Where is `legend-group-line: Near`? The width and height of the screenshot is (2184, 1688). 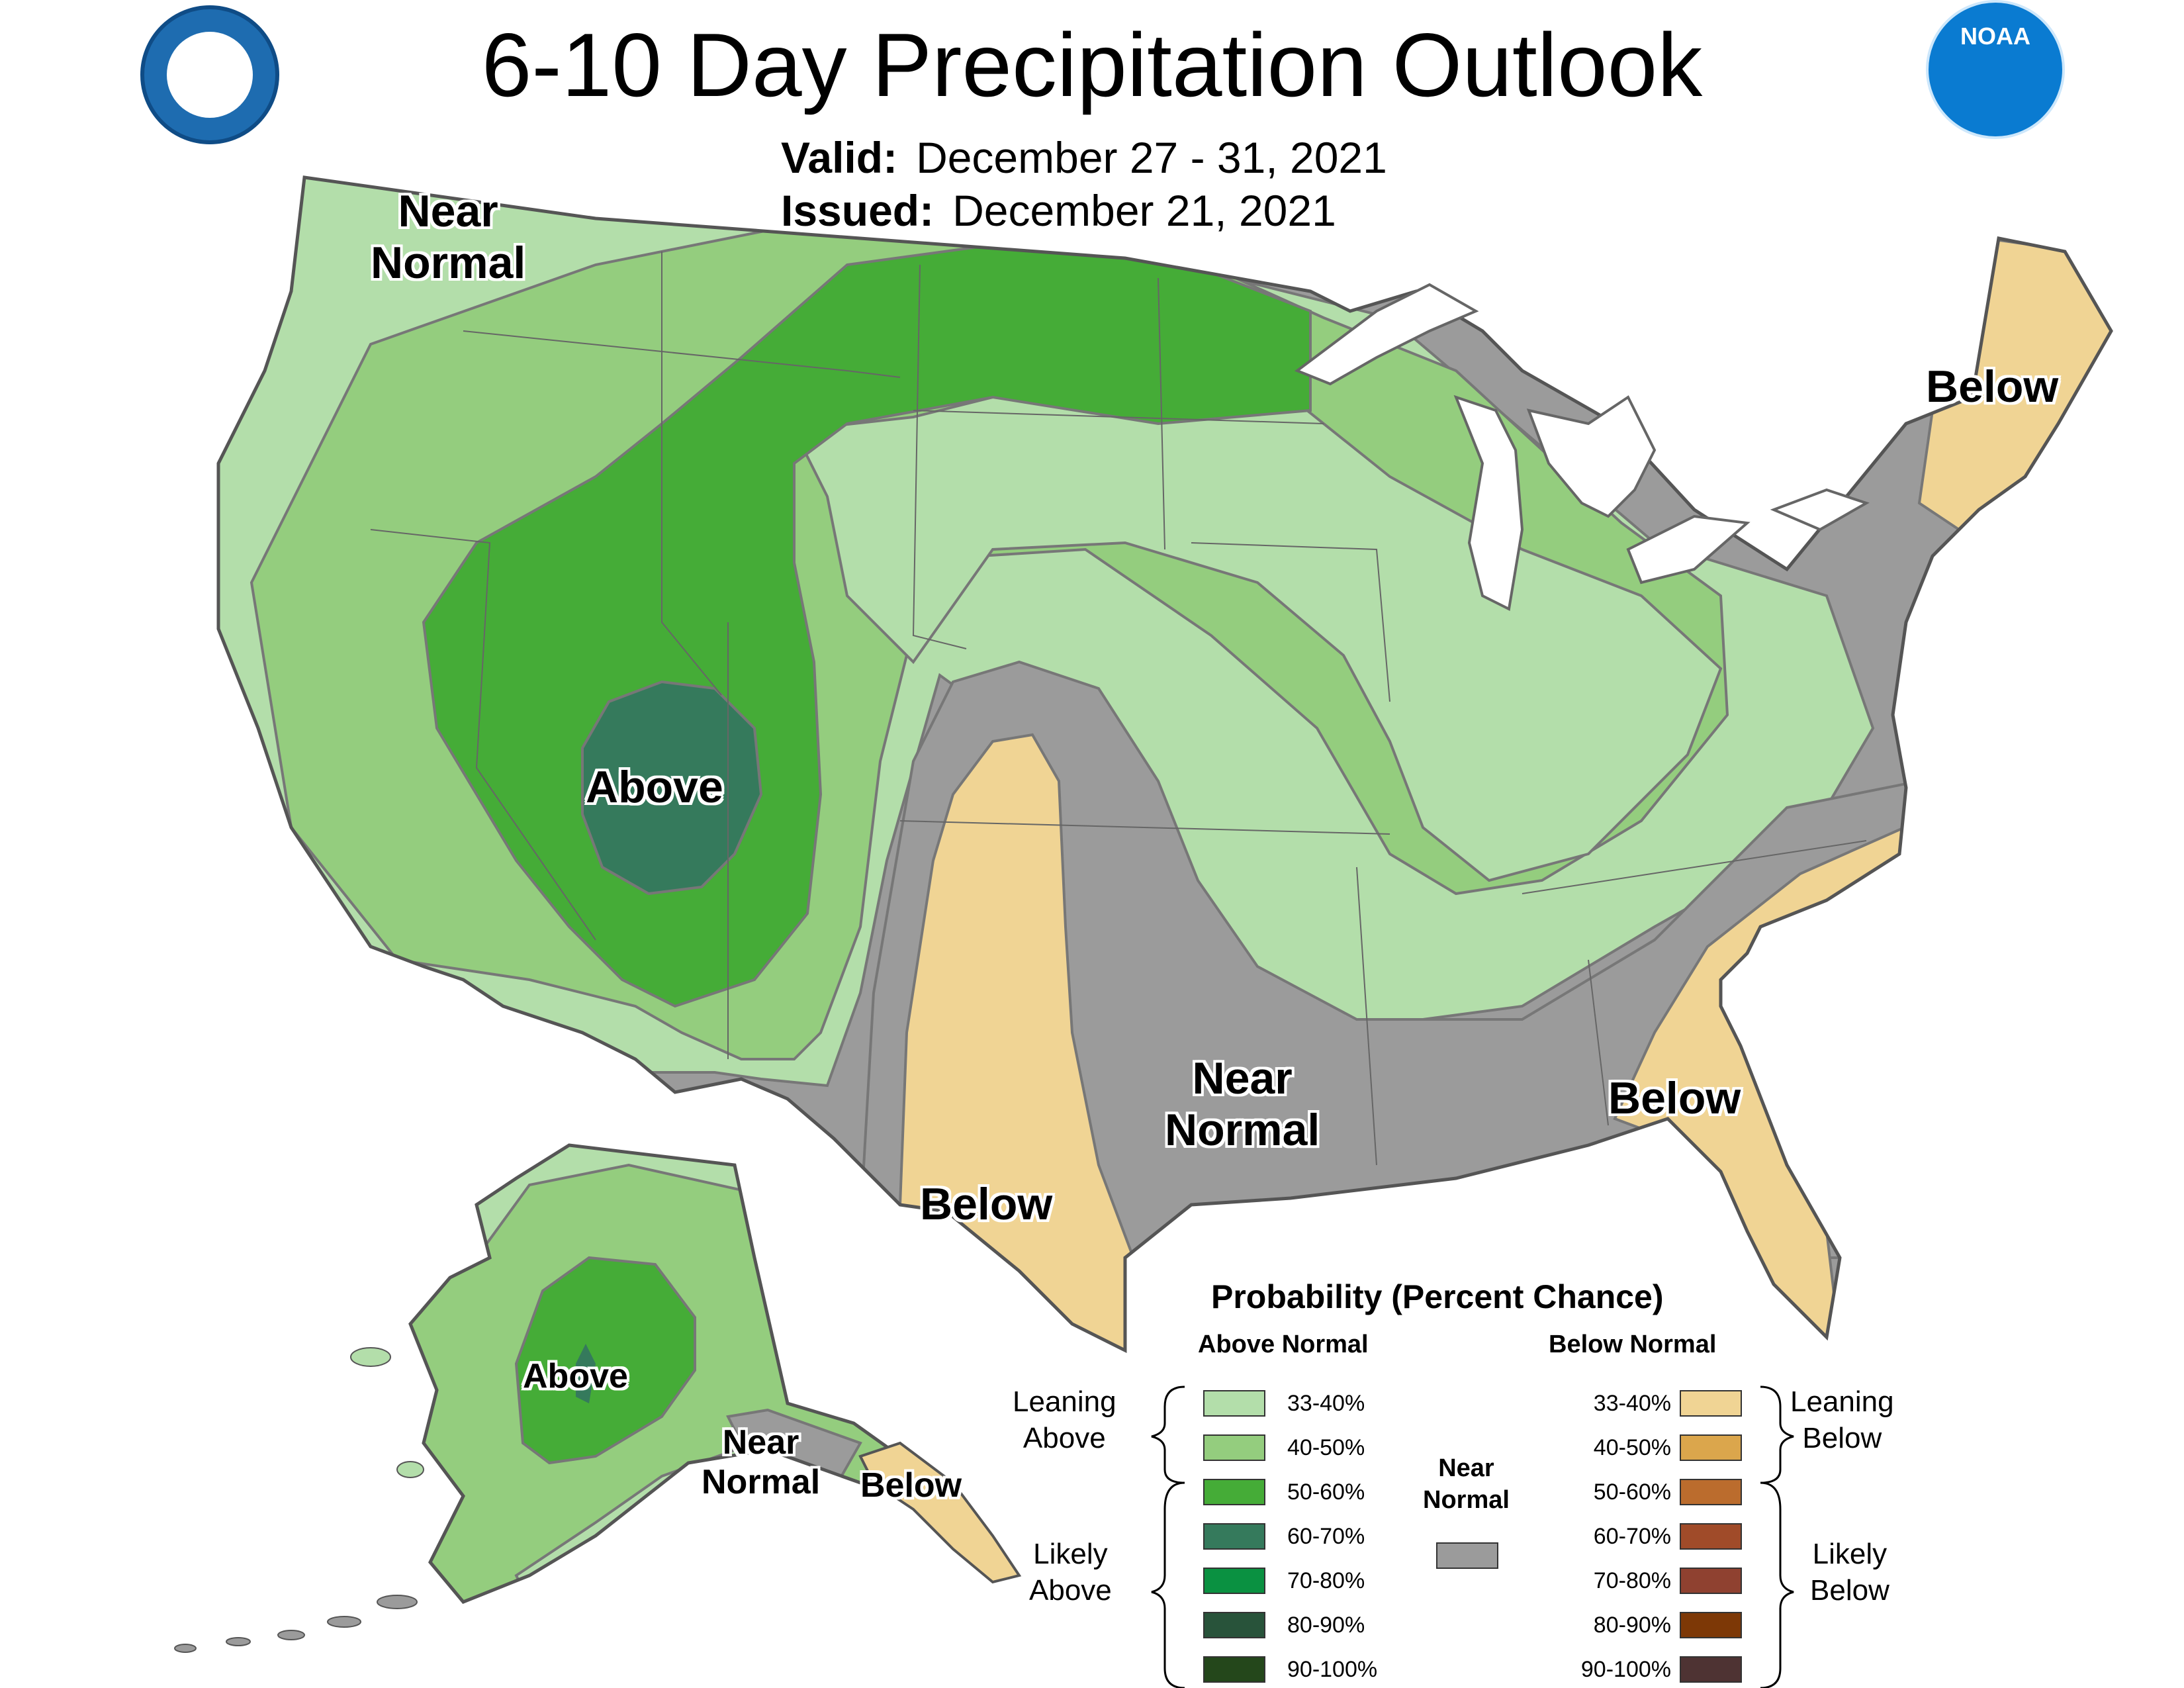 legend-group-line: Near is located at coordinates (1466, 1468).